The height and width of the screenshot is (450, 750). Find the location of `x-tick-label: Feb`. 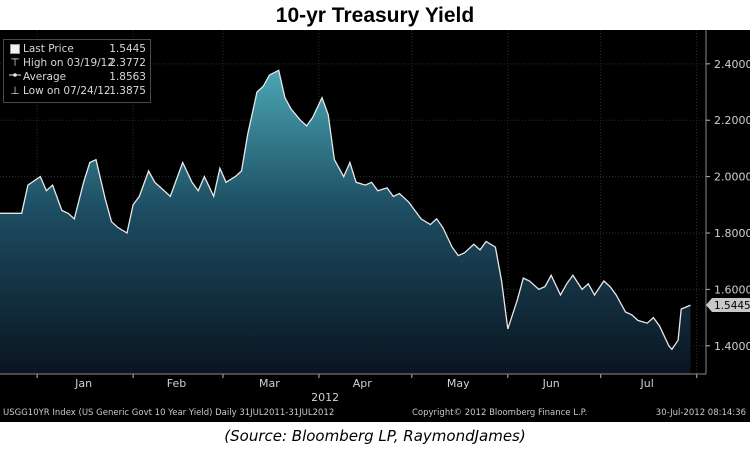

x-tick-label: Feb is located at coordinates (176, 383).